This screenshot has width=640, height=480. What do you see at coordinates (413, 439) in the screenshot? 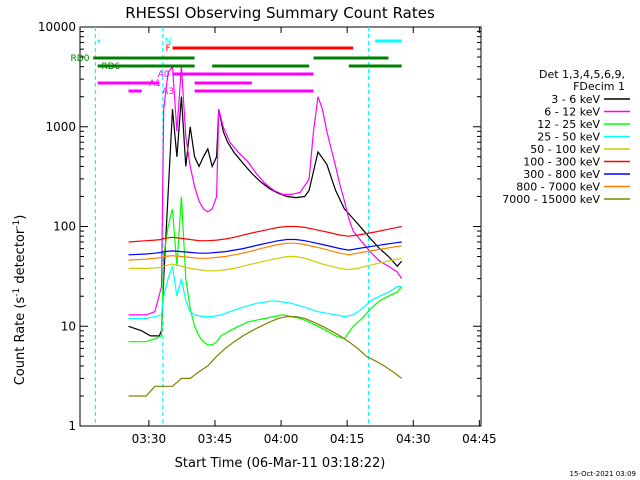
I see `x-tick-label-4: 04:30` at bounding box center [413, 439].